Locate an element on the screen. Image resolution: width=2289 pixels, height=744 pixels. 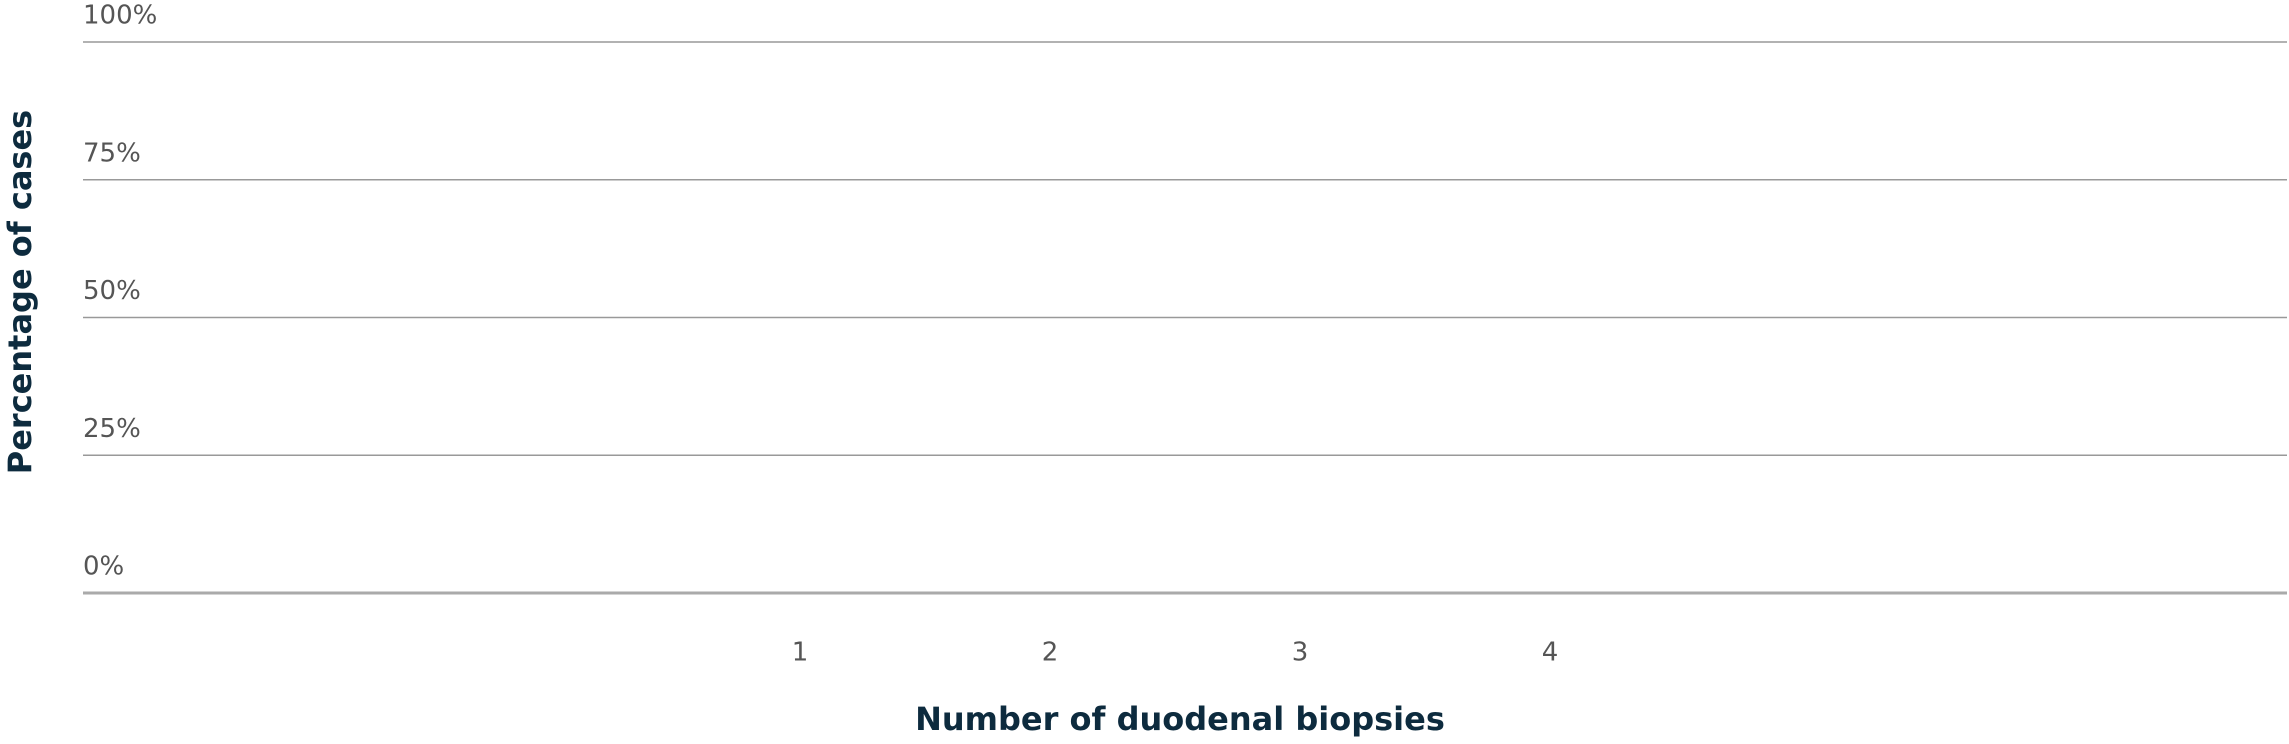
x-tick-label: 2 is located at coordinates (1050, 653).